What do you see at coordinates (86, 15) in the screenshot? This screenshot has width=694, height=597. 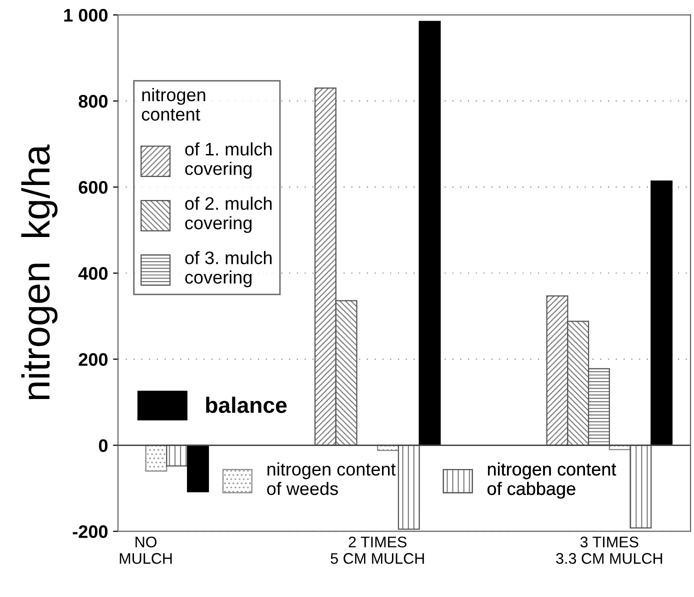 I see `y-tick-label: 1 000` at bounding box center [86, 15].